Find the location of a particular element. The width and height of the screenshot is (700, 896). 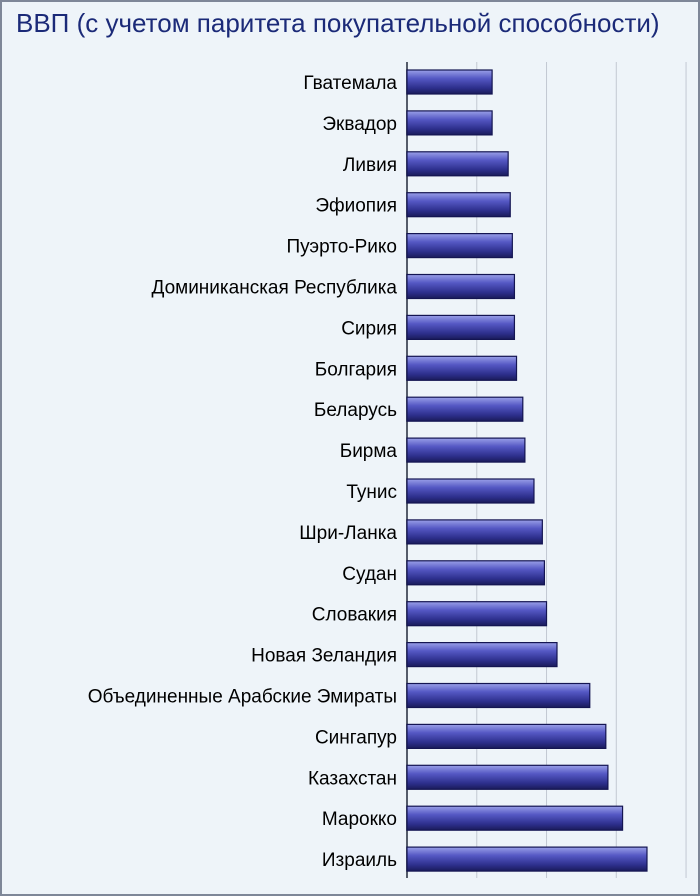

category-label: Новая Зеландия is located at coordinates (324, 656).